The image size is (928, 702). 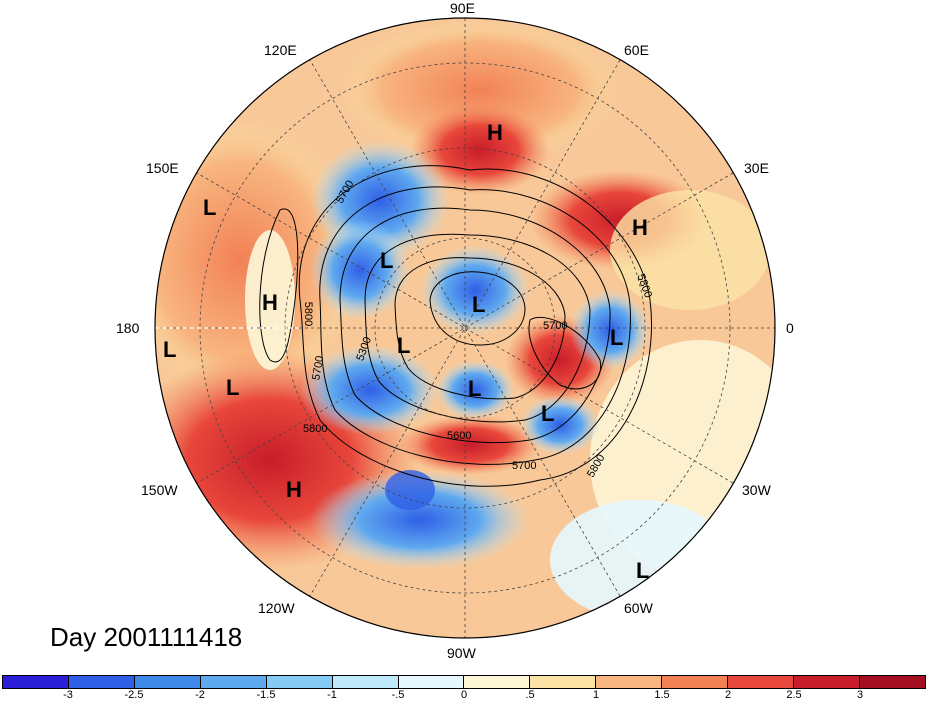 I want to click on lon-label-90w: 90W, so click(x=461, y=653).